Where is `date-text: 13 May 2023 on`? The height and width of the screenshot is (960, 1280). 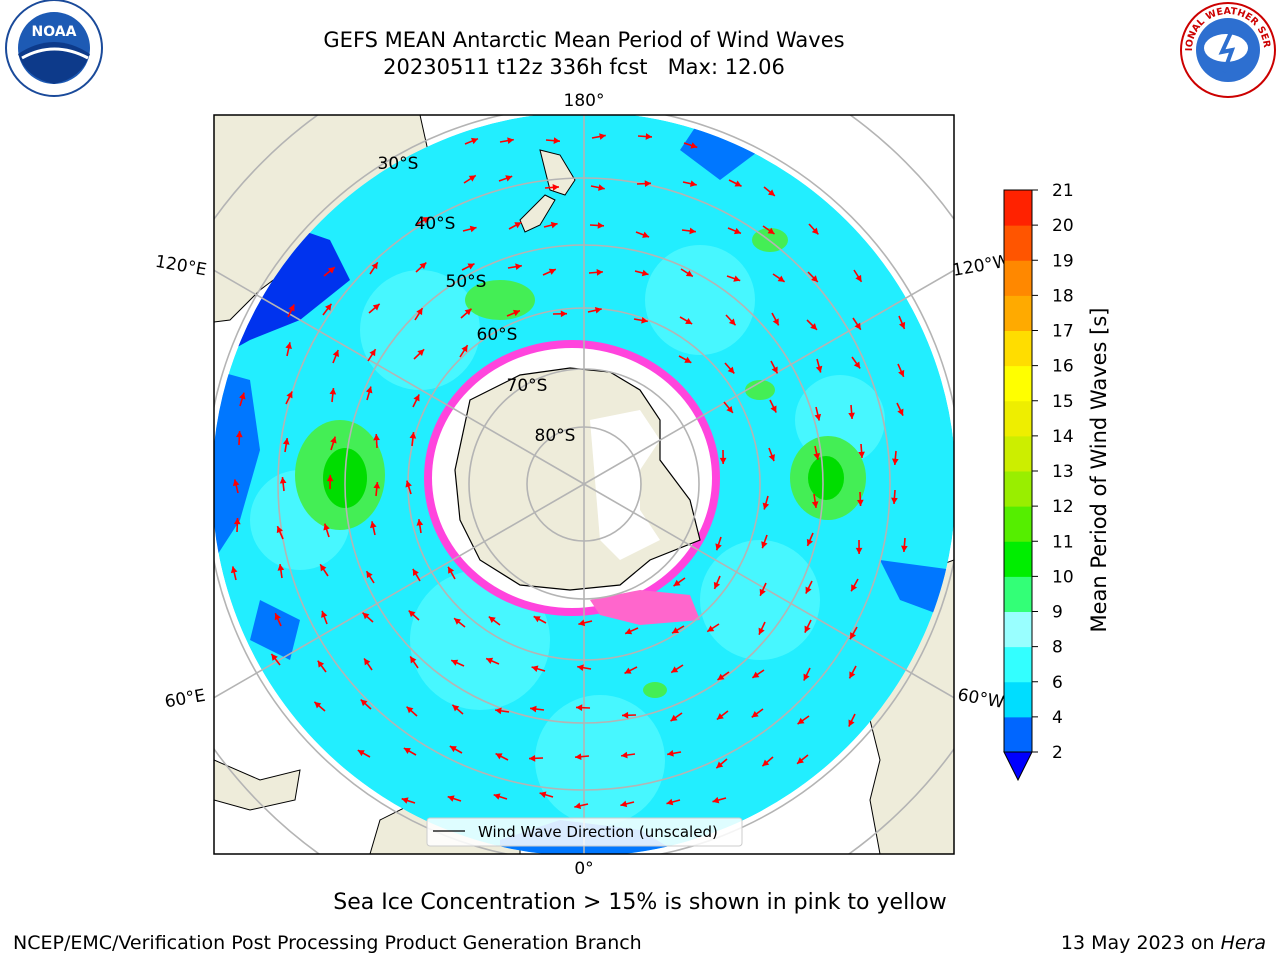 date-text: 13 May 2023 on is located at coordinates (1137, 943).